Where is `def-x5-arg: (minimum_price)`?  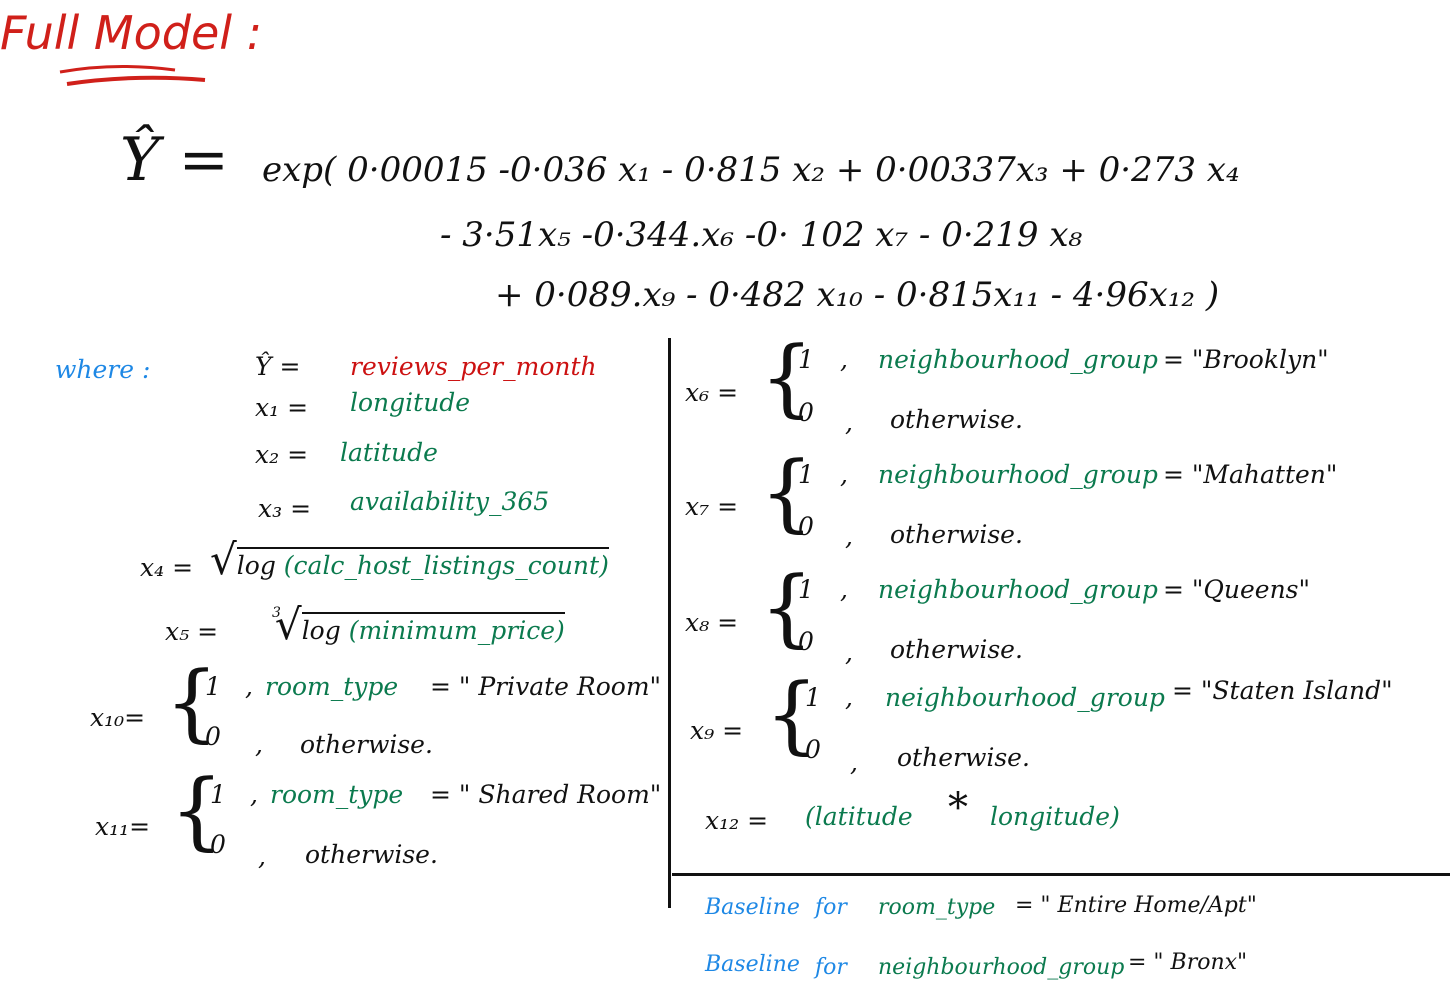
def-x5-arg: (minimum_price) is located at coordinates (456, 630).